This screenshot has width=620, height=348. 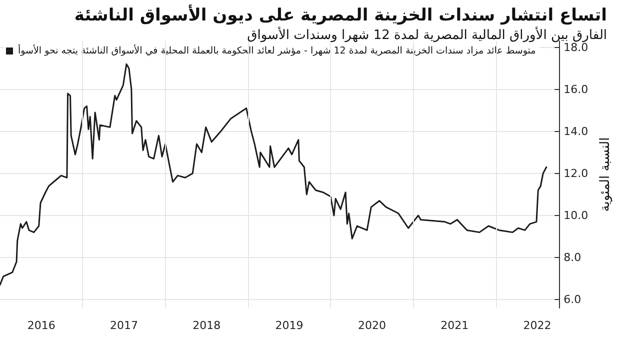 I want to click on chart-subtitle: الفارق بين الأوراق المالية المصرية لمدة 12 شهرا وسندات الأسواق, so click(x=427, y=34).